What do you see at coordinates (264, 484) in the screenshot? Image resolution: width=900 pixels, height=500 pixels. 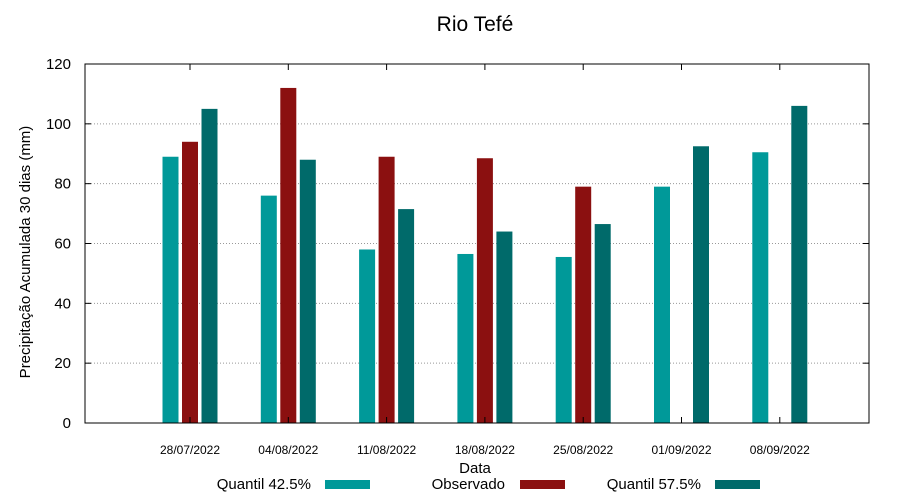 I see `legend-label: Quantil 42.5%` at bounding box center [264, 484].